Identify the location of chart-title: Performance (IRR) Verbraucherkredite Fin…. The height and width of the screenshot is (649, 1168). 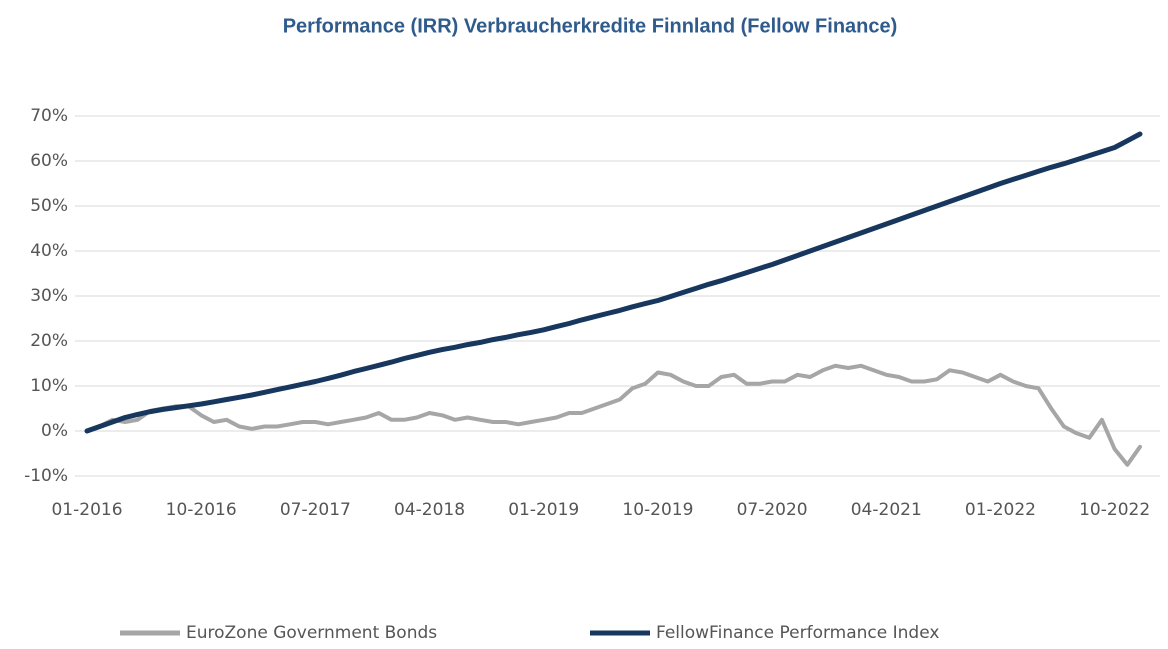
(590, 26).